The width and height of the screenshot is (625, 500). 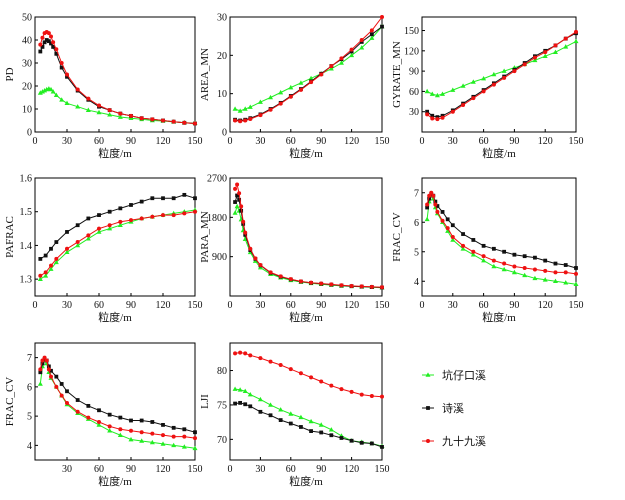 What do you see at coordinates (27, 87) in the screenshot?
I see `y-tick-label: 20` at bounding box center [27, 87].